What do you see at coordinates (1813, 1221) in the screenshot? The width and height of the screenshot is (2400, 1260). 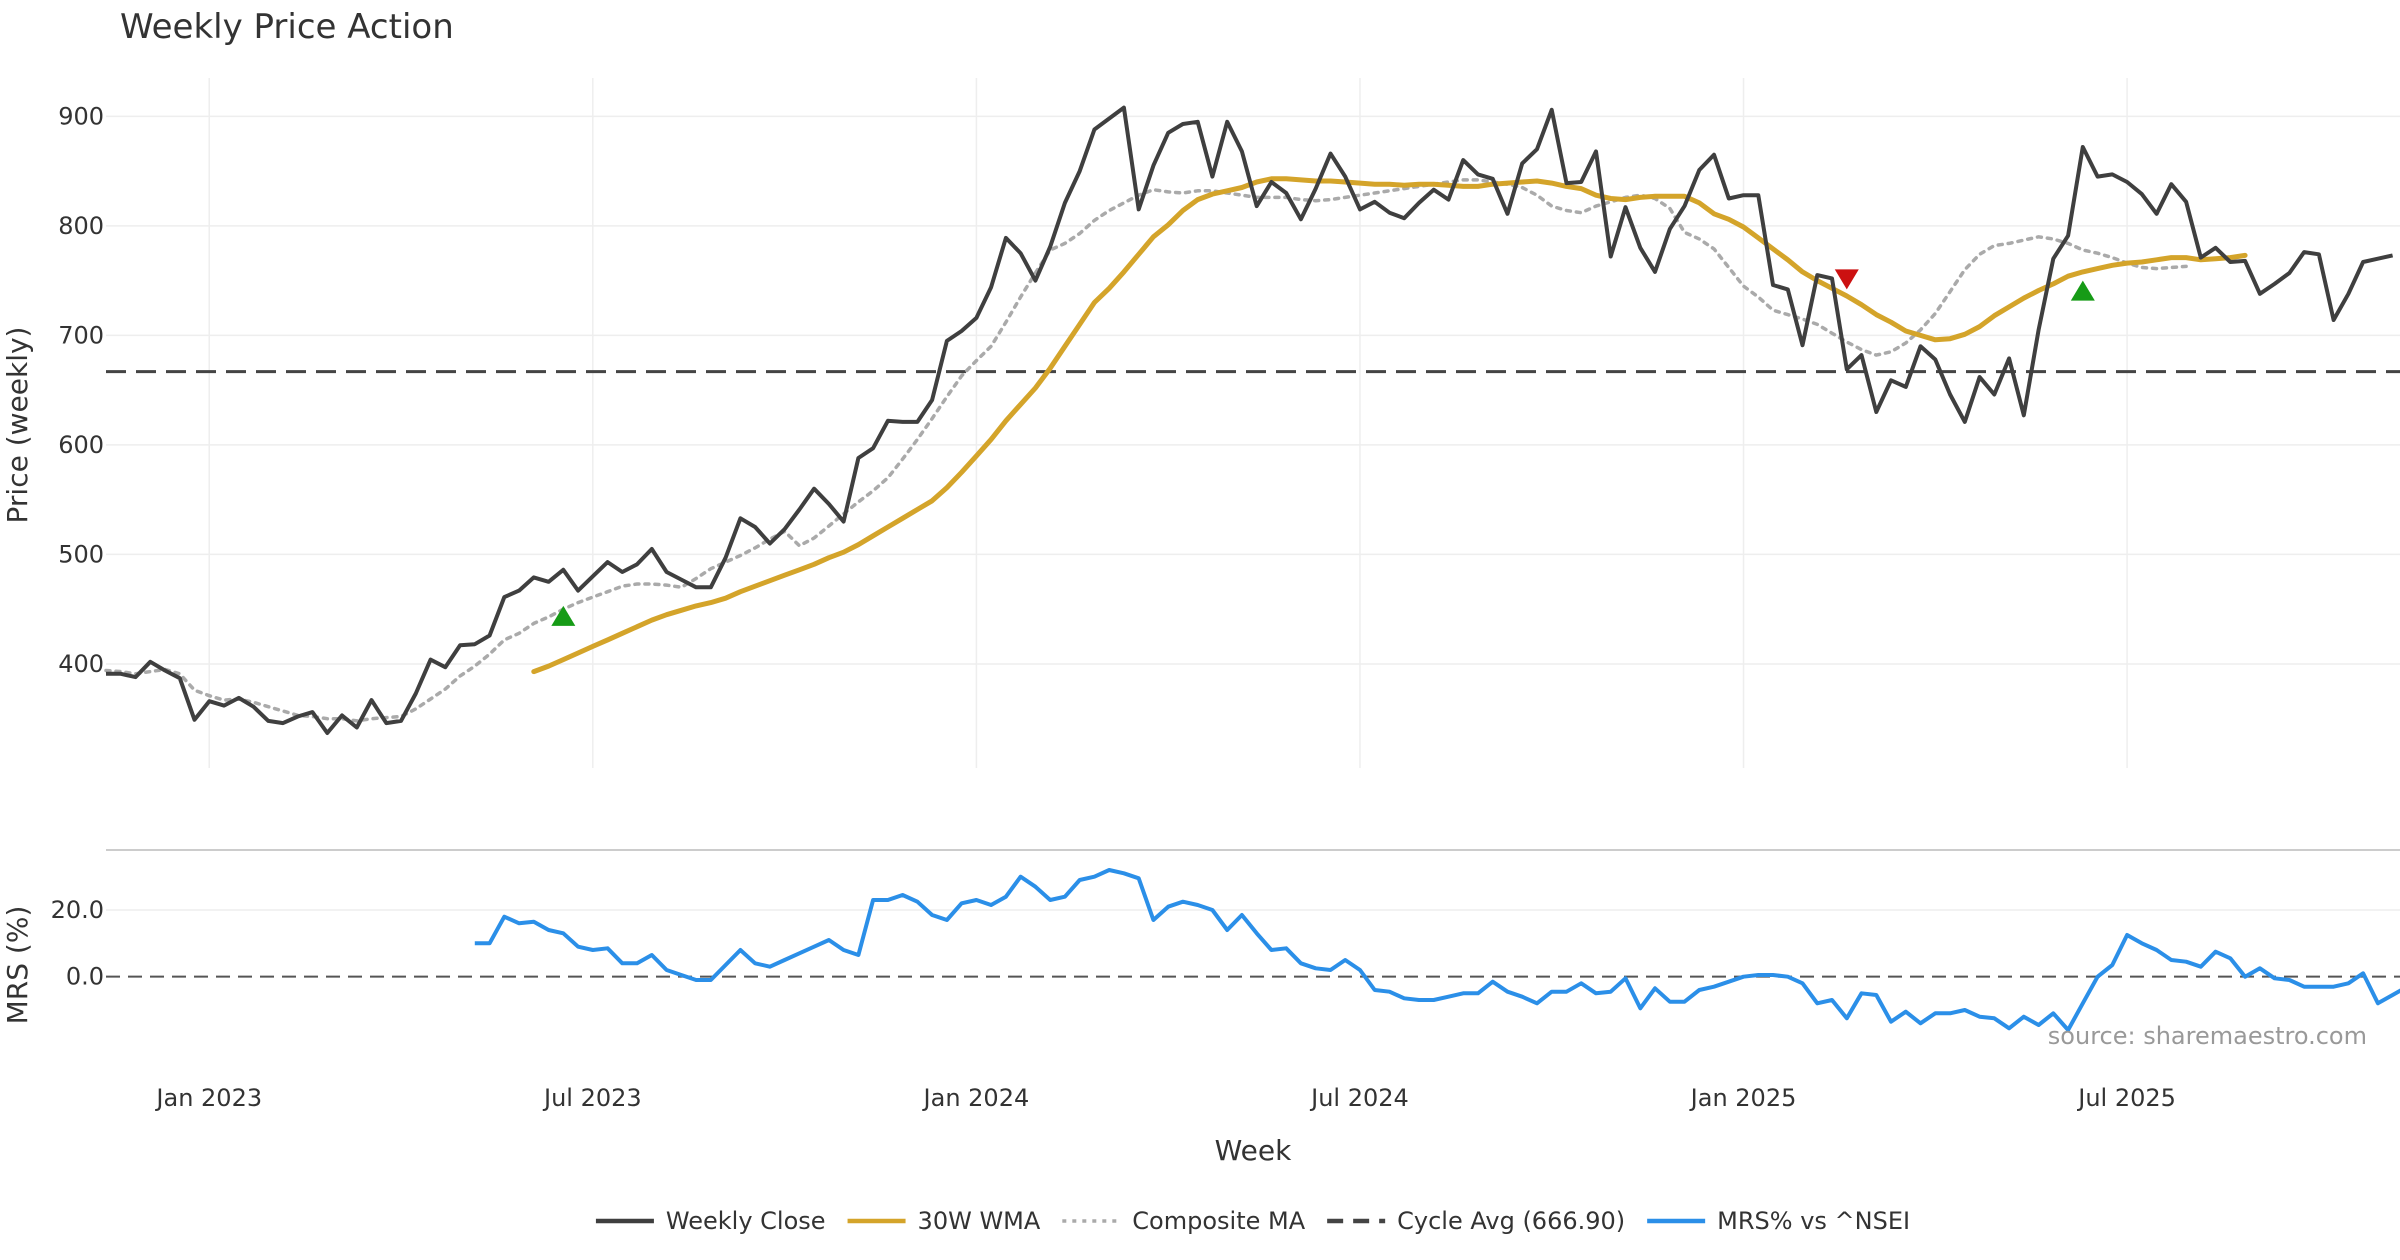 I see `legend-label: MRS% vs ^NSEI` at bounding box center [1813, 1221].